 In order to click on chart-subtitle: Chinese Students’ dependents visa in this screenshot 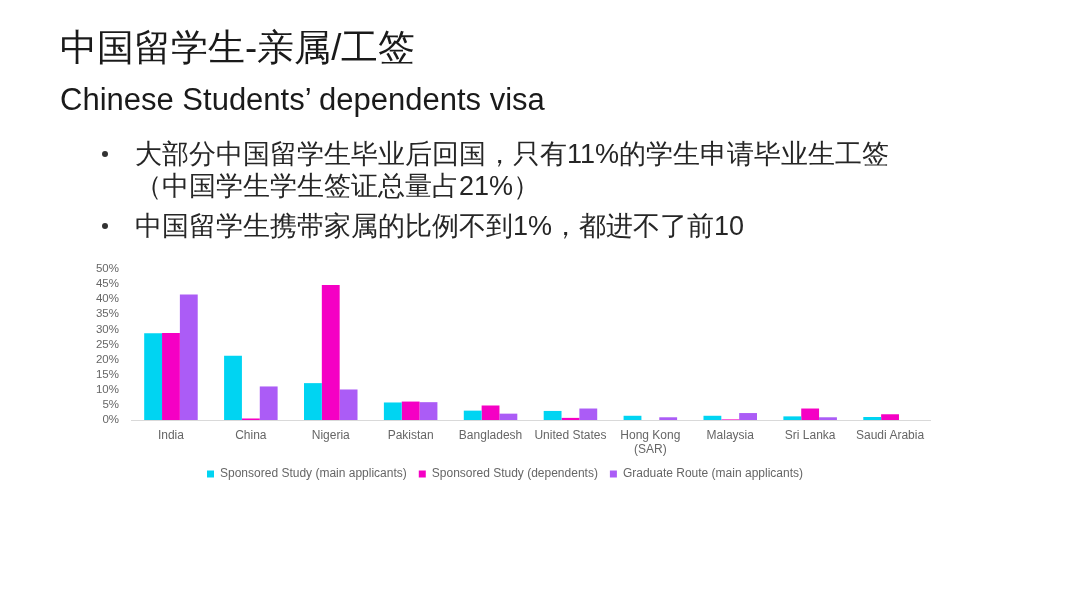, I will do `click(302, 100)`.